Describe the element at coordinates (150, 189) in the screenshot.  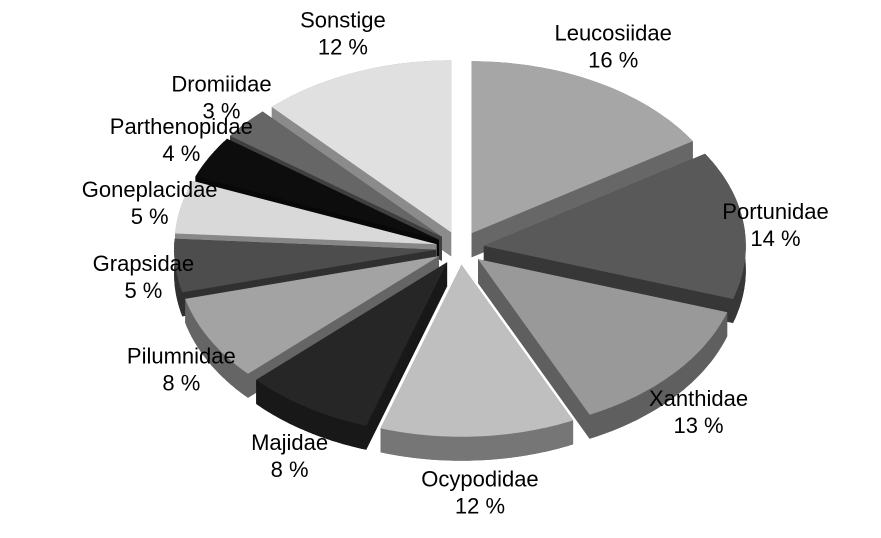
I see `slice-label: Goneplacidae` at that location.